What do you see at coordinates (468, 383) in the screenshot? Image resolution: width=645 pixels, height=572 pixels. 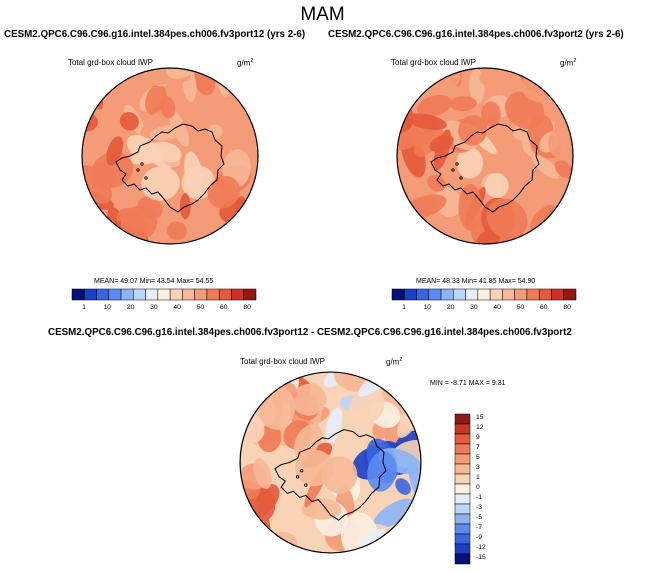 I see `panel3-stats: MIN = -8.71 MAX = 9.31` at bounding box center [468, 383].